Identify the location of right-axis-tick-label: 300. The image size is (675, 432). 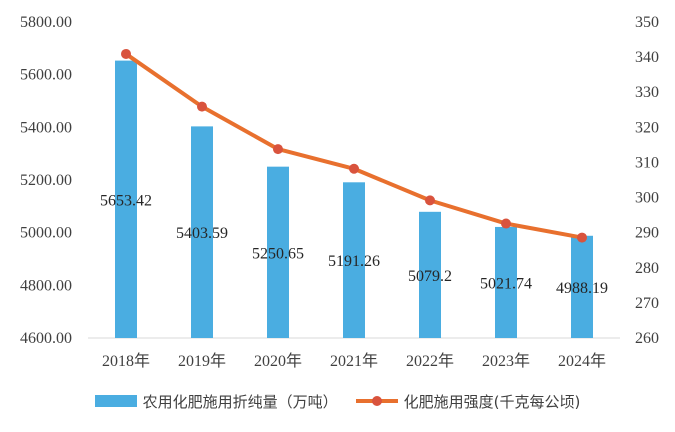
(647, 198).